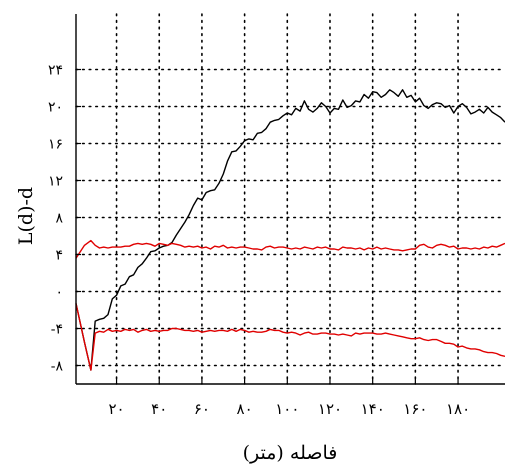 This screenshot has height=474, width=505. What do you see at coordinates (59, 219) in the screenshot?
I see `y-tick-label: ۸` at bounding box center [59, 219].